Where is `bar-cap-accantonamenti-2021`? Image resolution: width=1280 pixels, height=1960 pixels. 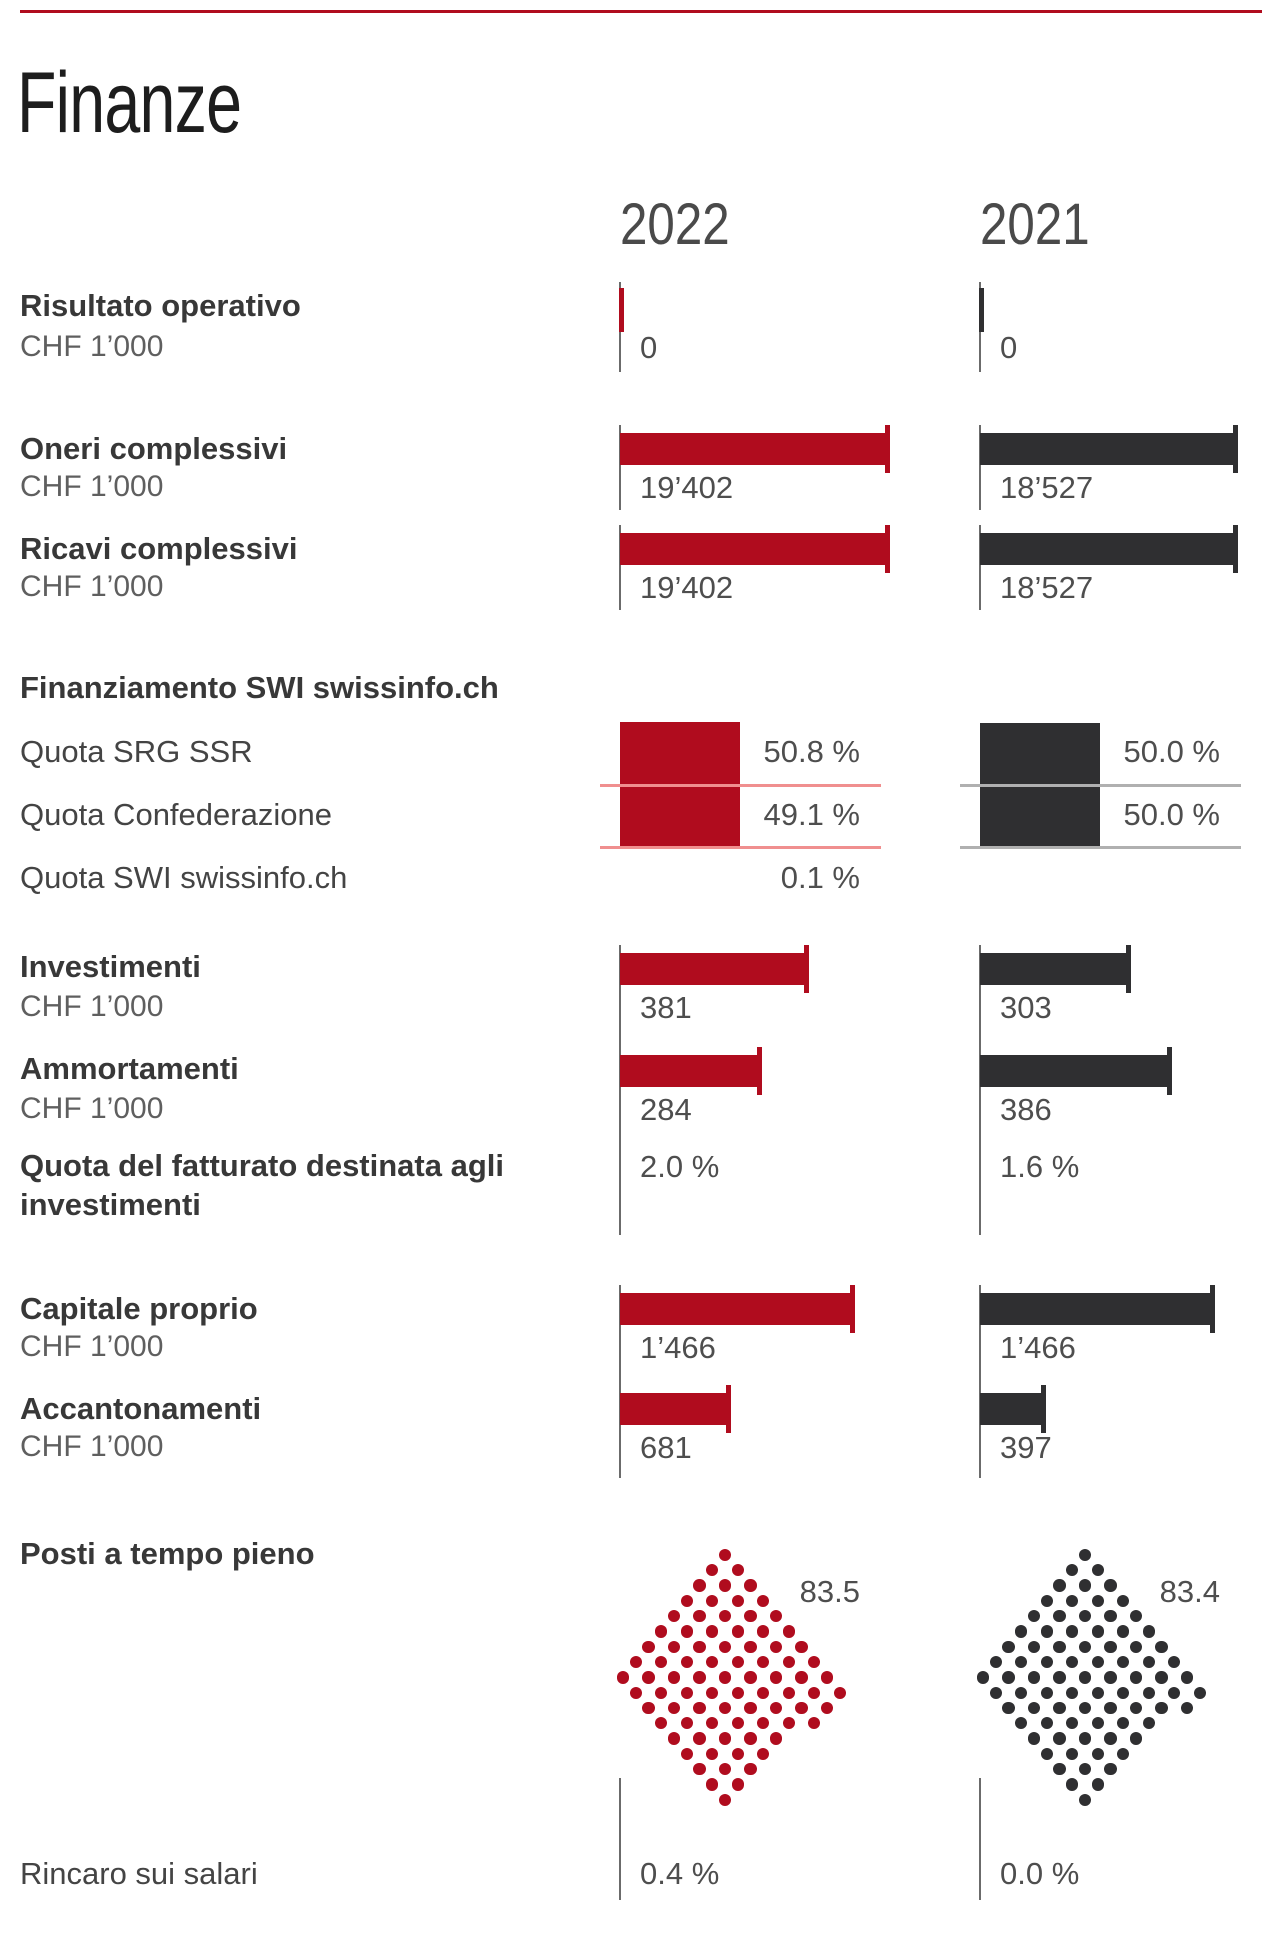
bar-cap-accantonamenti-2021 is located at coordinates (1043, 1409).